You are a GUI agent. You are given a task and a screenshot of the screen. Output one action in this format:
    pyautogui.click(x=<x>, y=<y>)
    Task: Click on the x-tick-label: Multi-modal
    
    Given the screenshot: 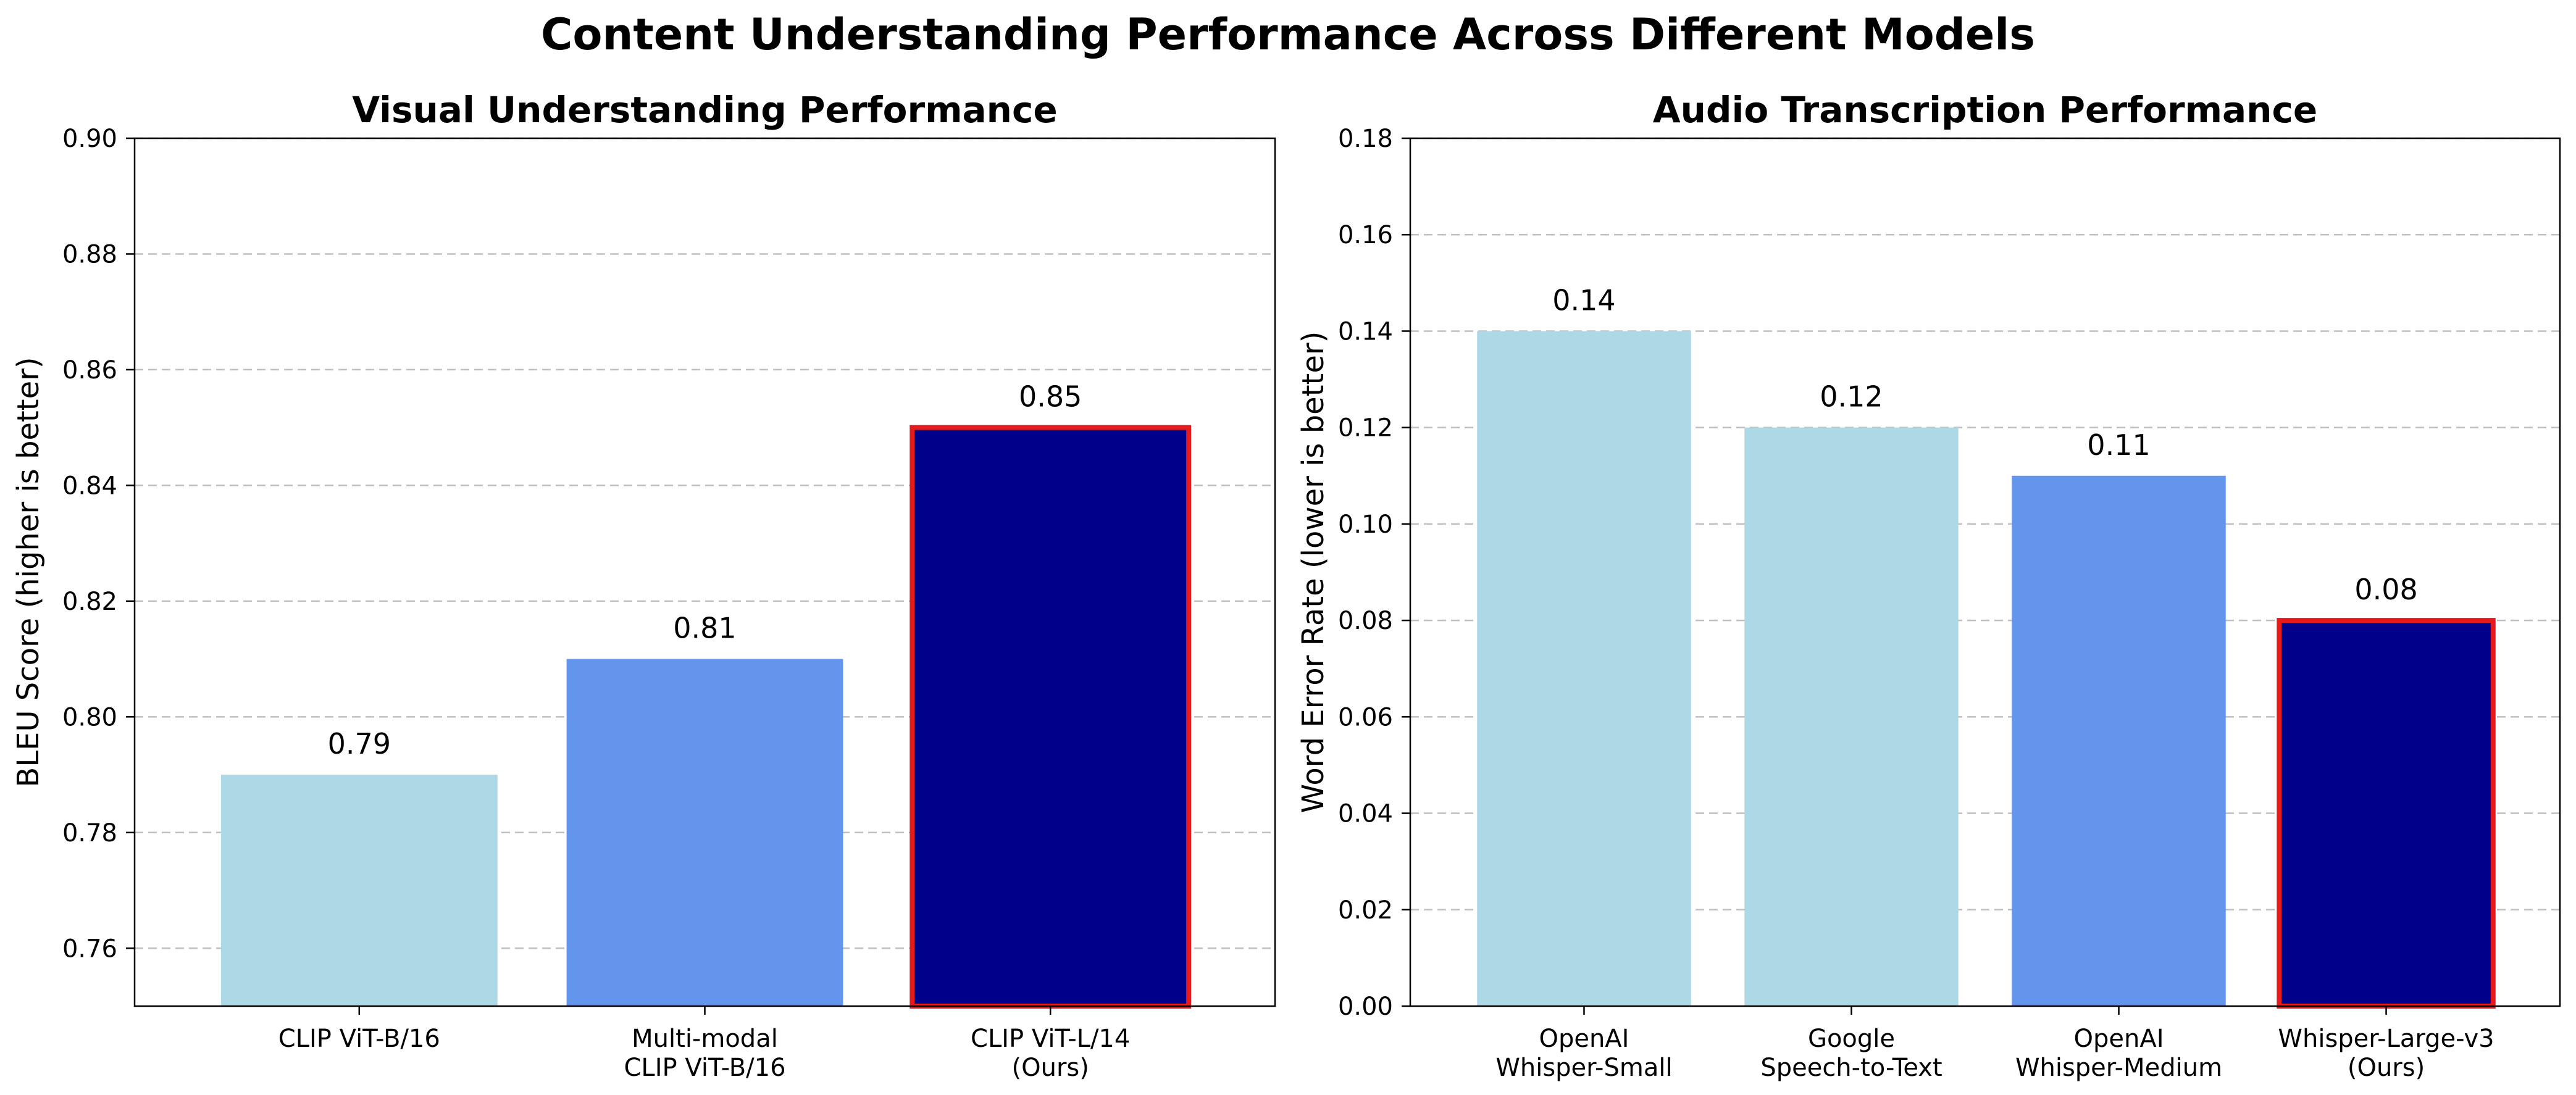 What is the action you would take?
    pyautogui.click(x=705, y=1039)
    